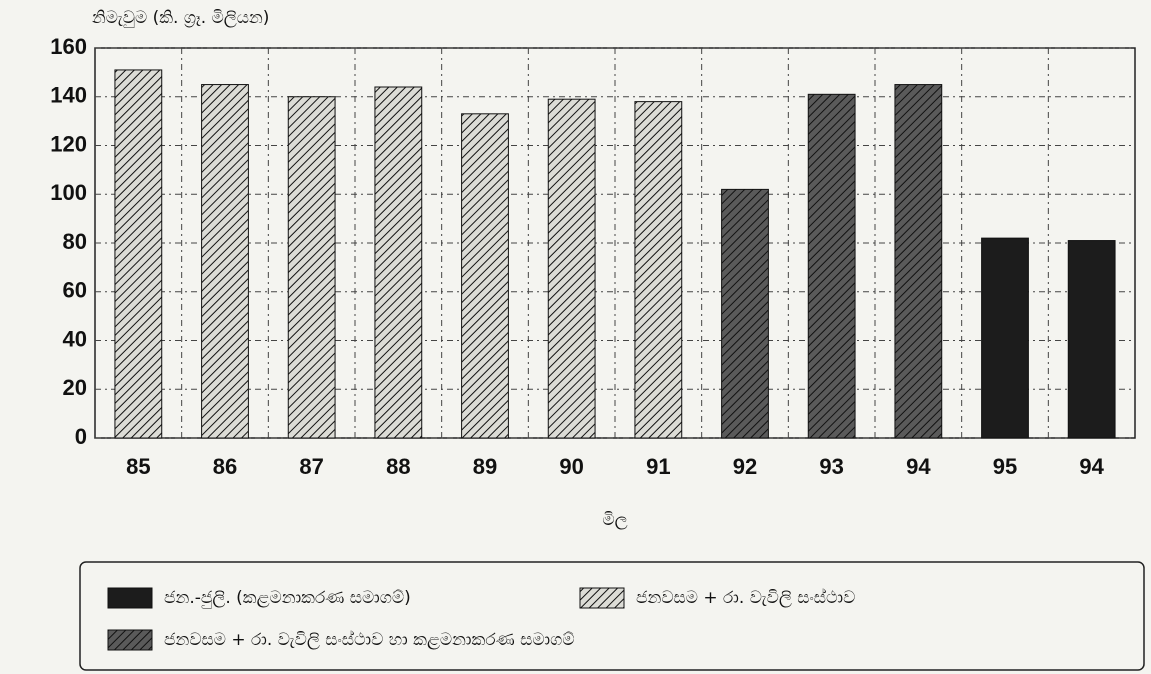  What do you see at coordinates (831, 466) in the screenshot?
I see `x-tick-label: 93` at bounding box center [831, 466].